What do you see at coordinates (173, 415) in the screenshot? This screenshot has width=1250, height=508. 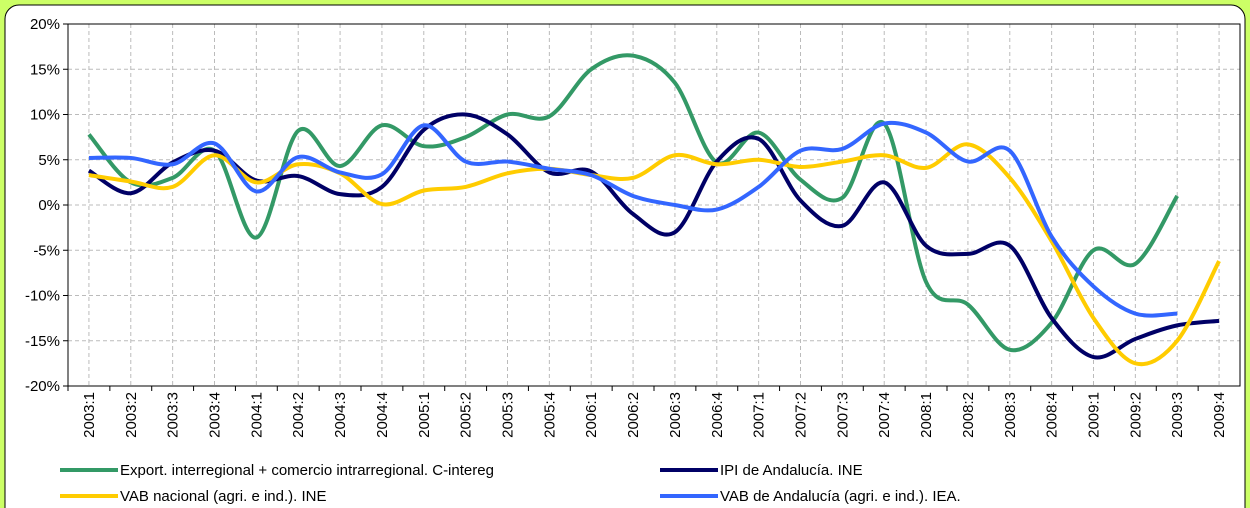 I see `x-tick-label: 2003:3` at bounding box center [173, 415].